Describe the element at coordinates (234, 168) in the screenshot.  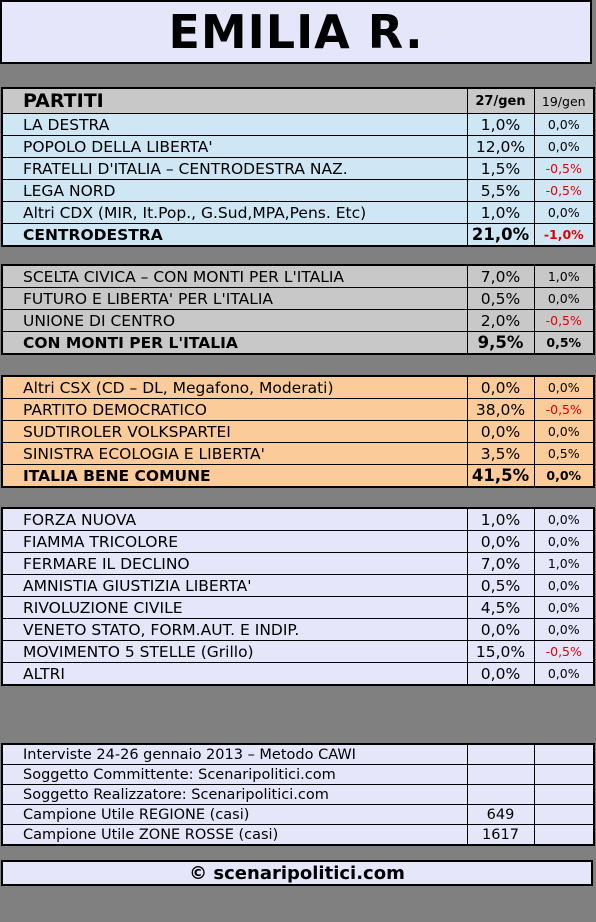
I see `party-name: FRATELLI D'ITALIA – CENTRODESTRA NAZ.` at that location.